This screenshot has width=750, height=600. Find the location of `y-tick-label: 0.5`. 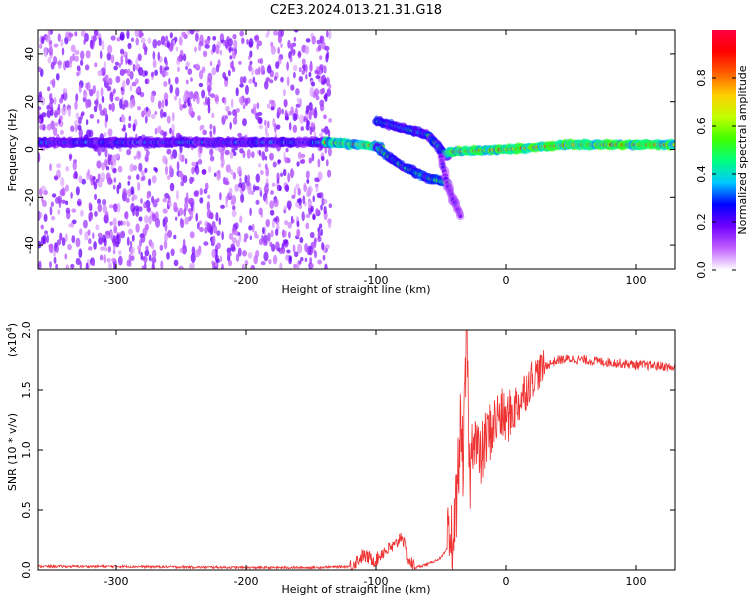

y-tick-label: 0.5 is located at coordinates (26, 510).